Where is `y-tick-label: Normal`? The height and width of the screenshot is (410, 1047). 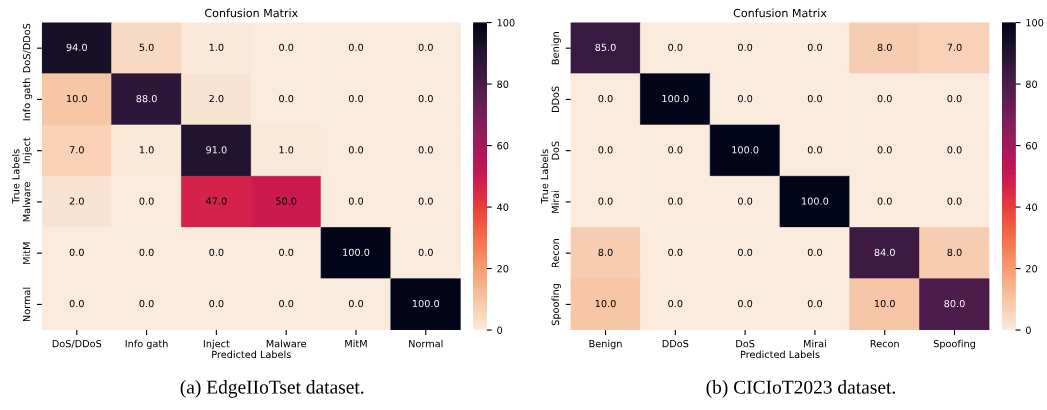
y-tick-label: Normal is located at coordinates (26, 304).